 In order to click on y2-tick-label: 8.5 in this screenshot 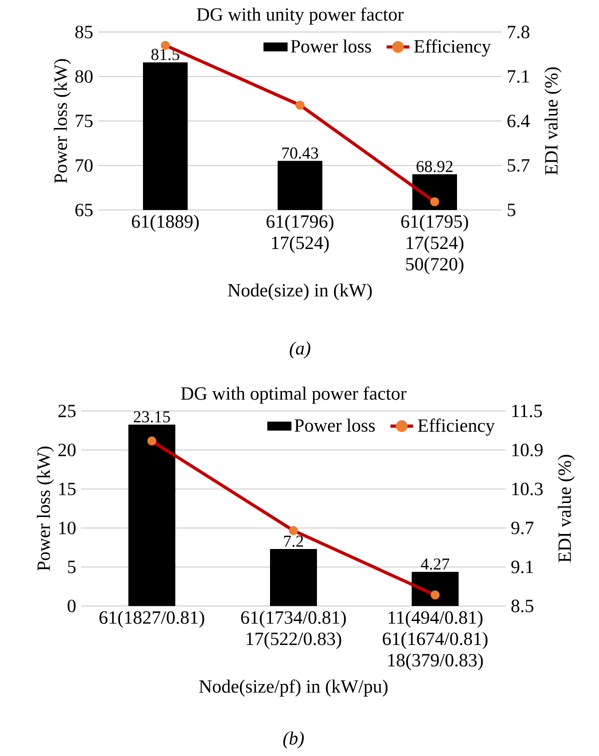, I will do `click(522, 606)`.